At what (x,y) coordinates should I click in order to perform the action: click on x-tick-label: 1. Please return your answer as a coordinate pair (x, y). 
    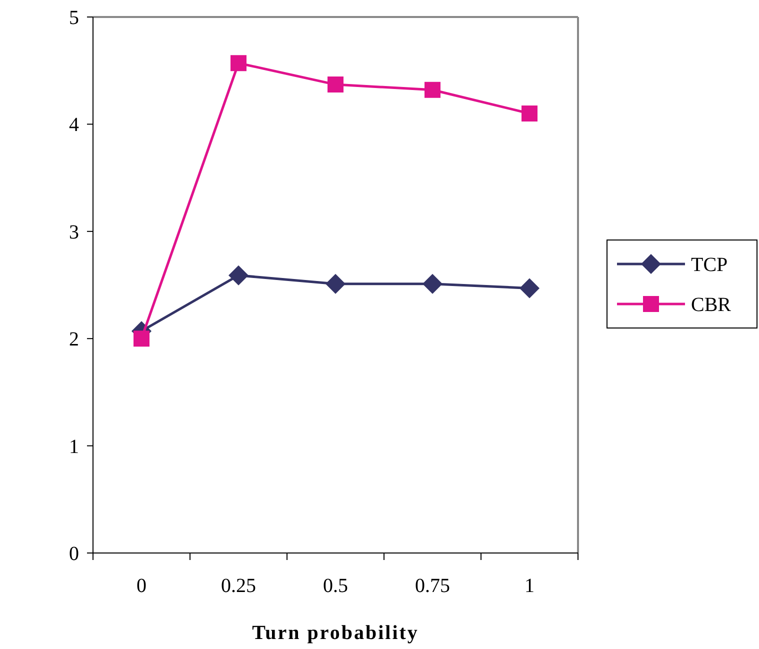
    Looking at the image, I should click on (529, 586).